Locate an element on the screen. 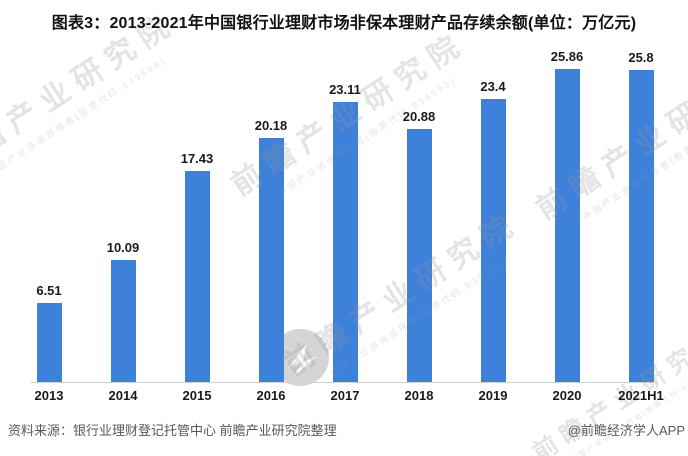  x-axis-tick-label: 2017 is located at coordinates (345, 395).